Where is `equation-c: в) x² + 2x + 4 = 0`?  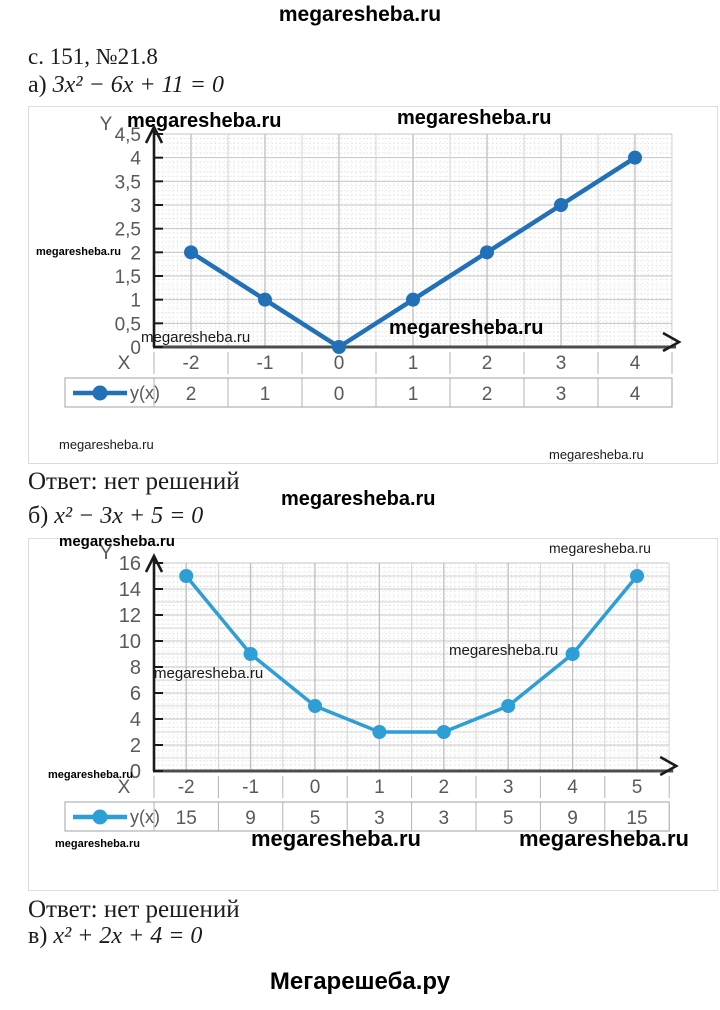 equation-c: в) x² + 2x + 4 = 0 is located at coordinates (115, 936).